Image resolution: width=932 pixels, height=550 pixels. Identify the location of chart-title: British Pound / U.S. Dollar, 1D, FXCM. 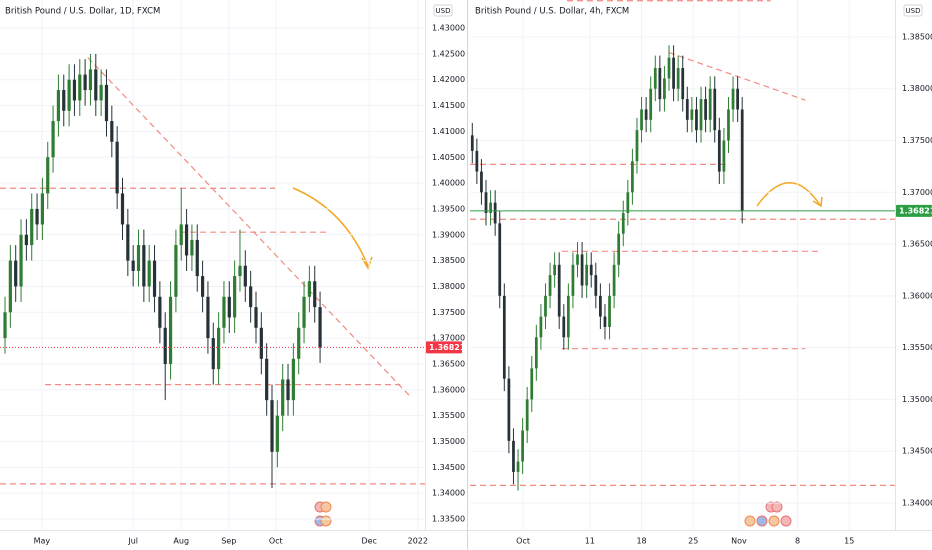
(82, 12).